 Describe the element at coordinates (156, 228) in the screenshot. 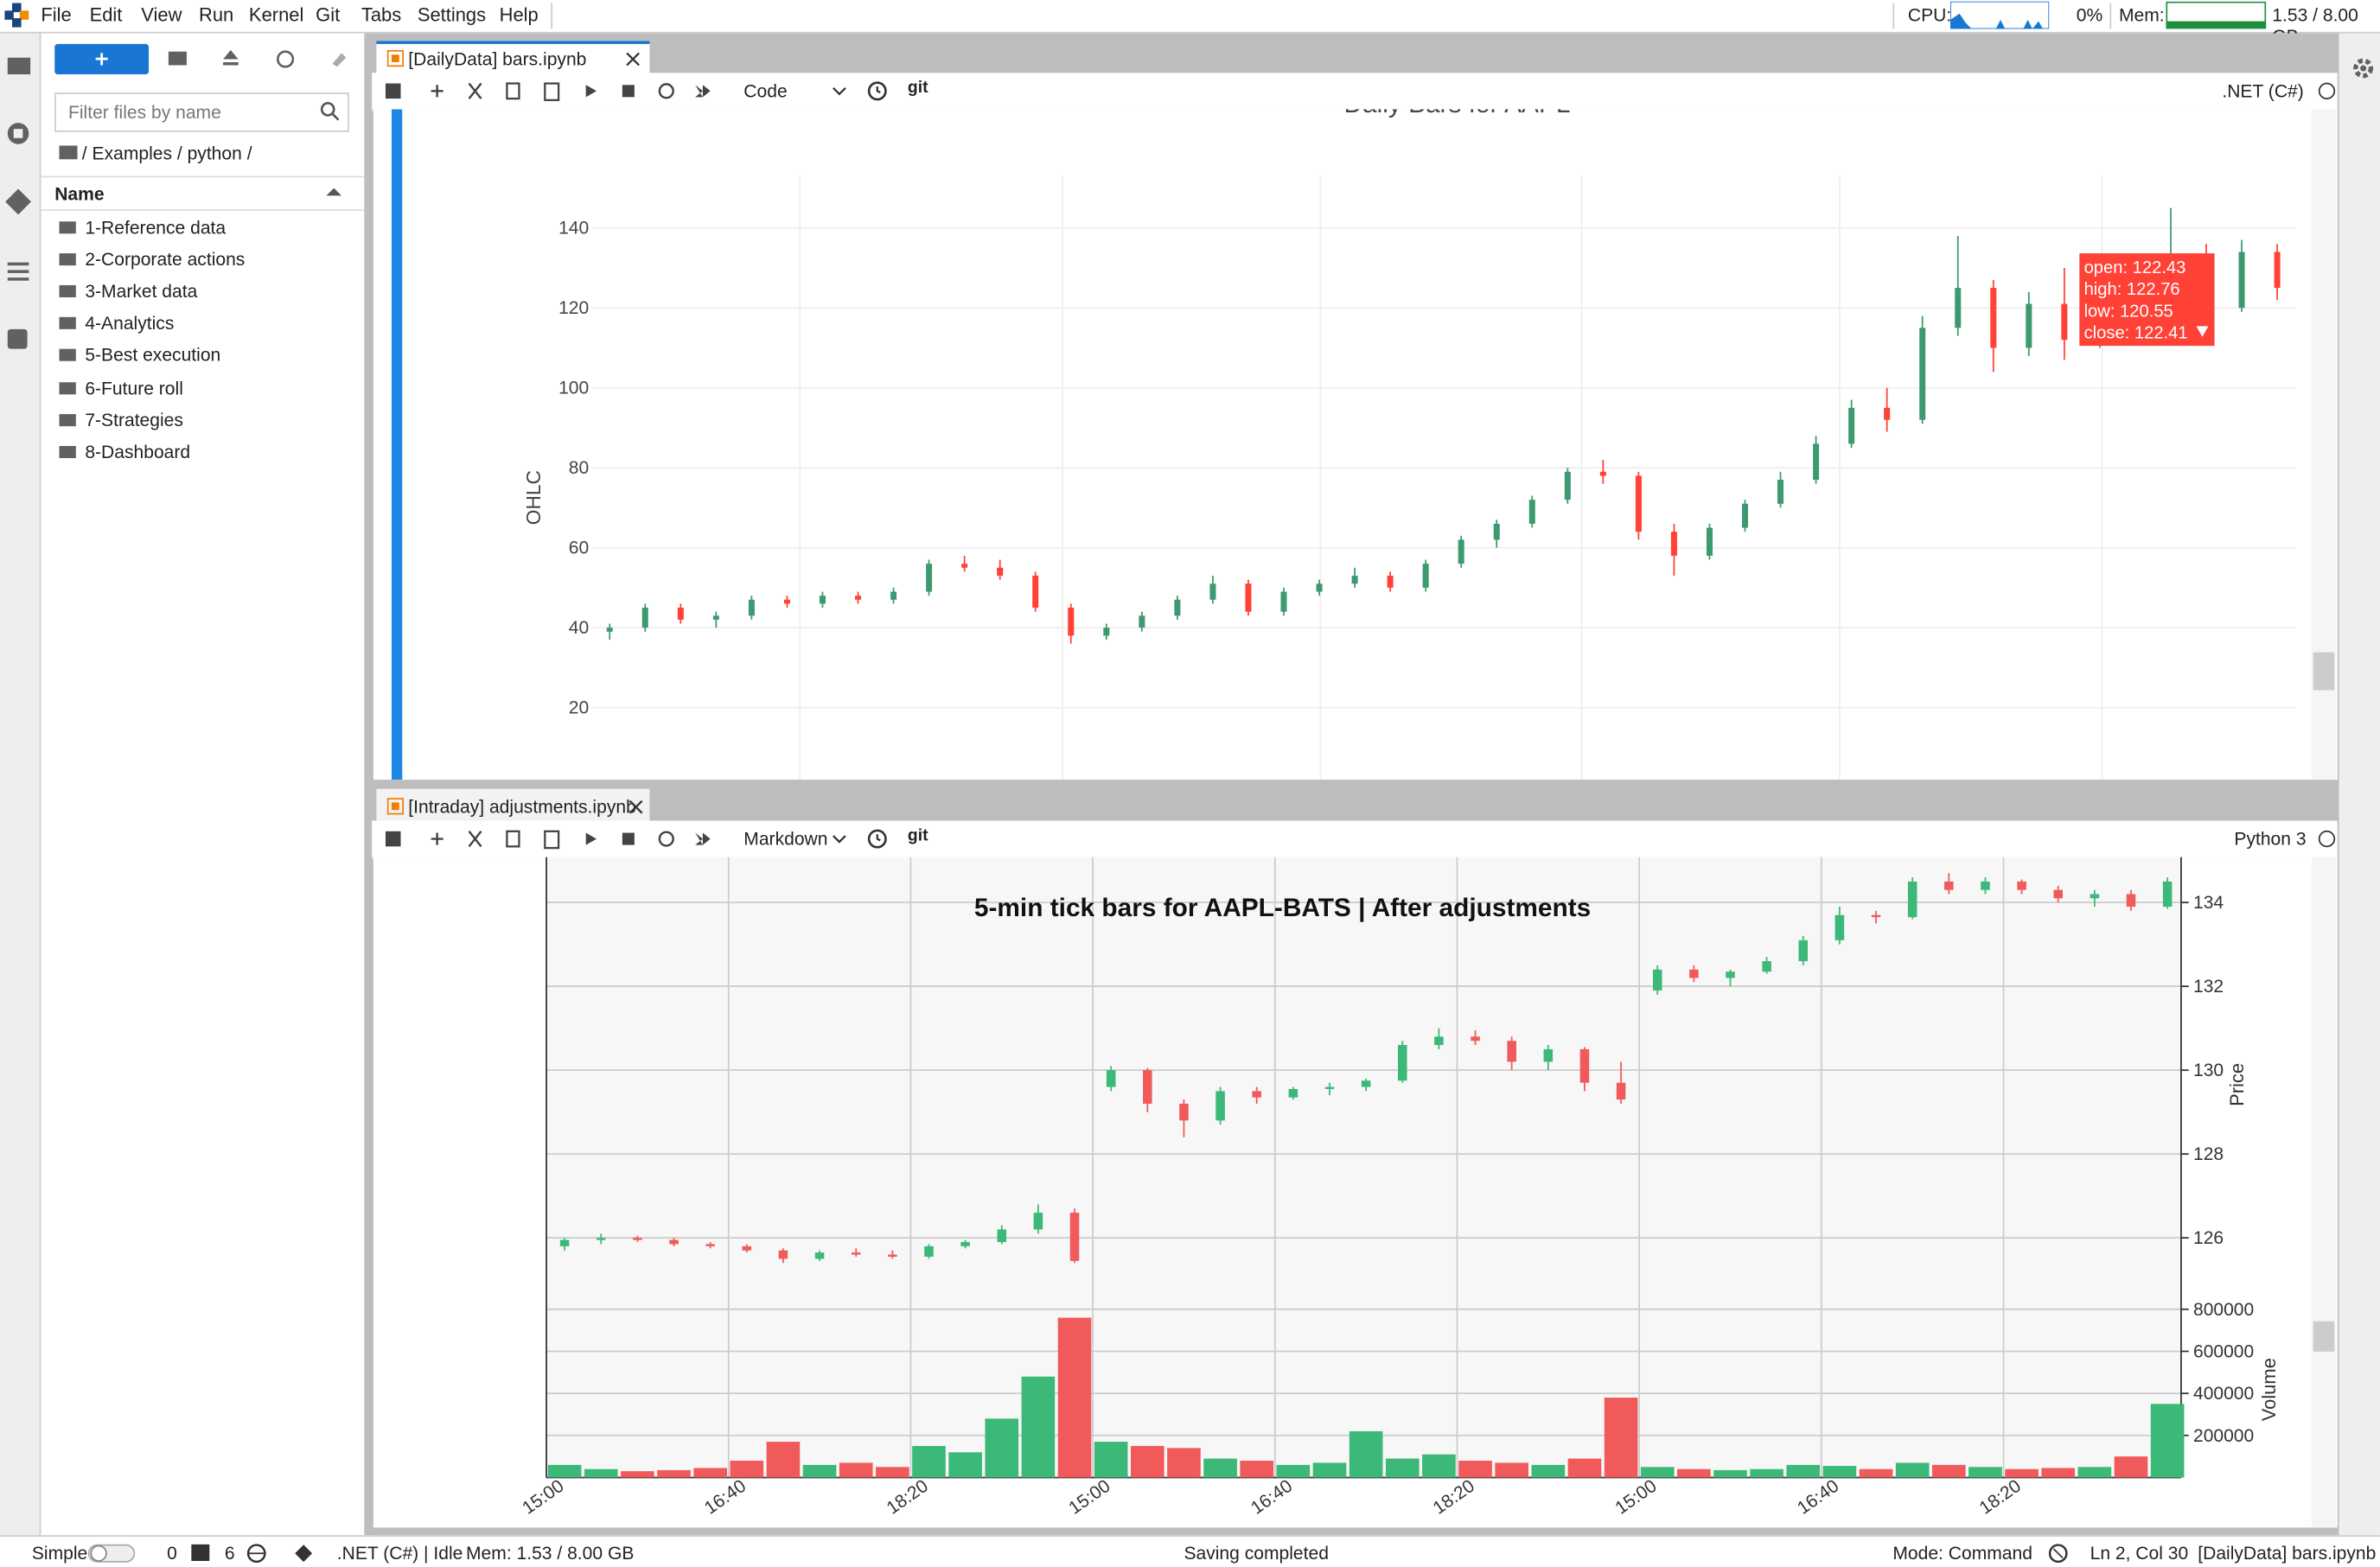

I see `folder-name: 1-Reference data` at that location.